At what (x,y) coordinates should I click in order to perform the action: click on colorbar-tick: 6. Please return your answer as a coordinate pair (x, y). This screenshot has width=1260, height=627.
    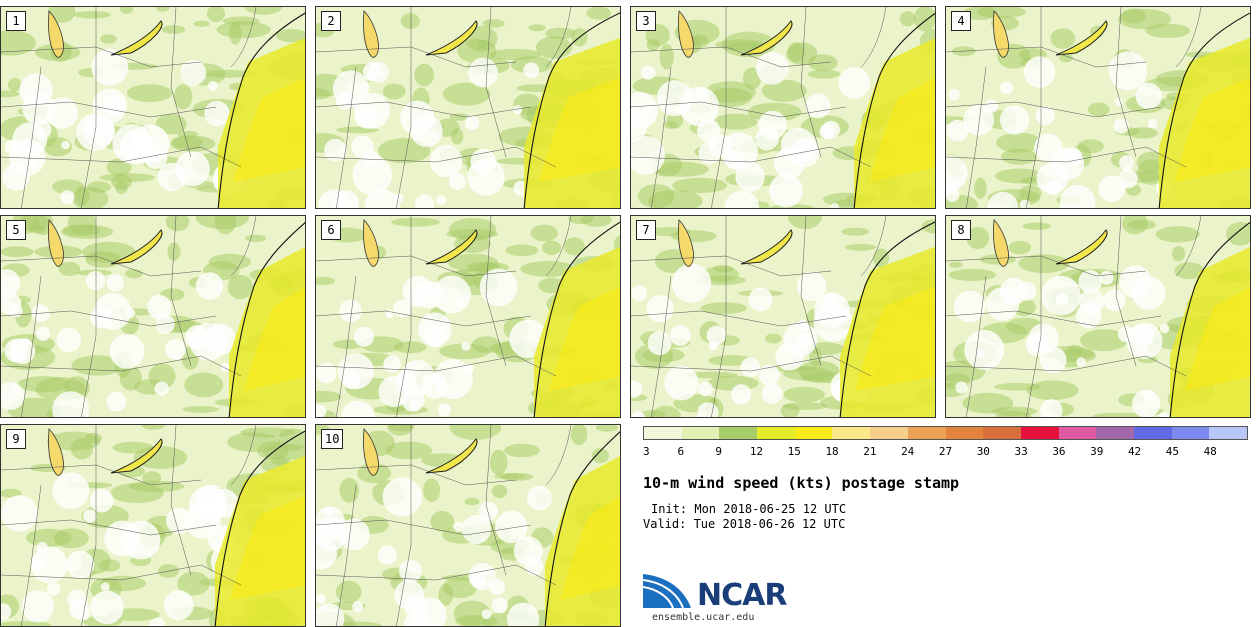
    Looking at the image, I should click on (681, 451).